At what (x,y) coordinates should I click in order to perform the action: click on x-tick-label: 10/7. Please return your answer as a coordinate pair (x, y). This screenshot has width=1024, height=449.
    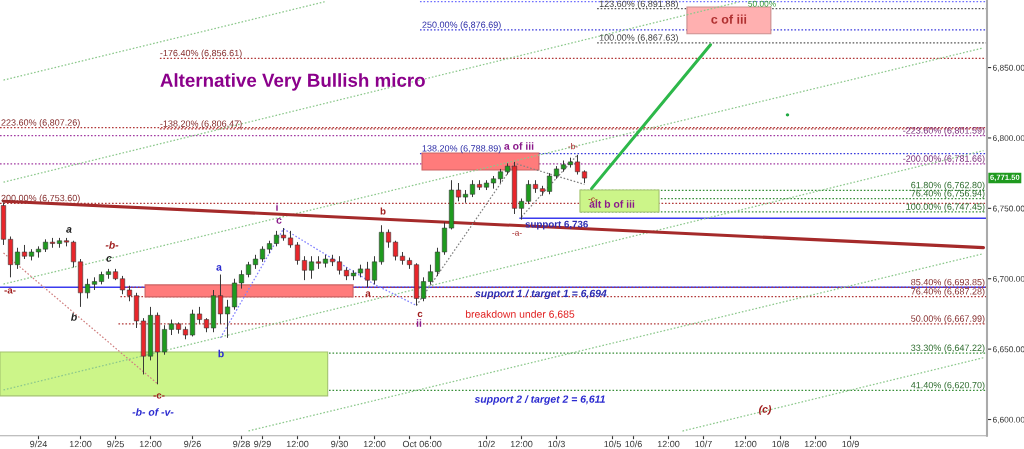
    Looking at the image, I should click on (703, 444).